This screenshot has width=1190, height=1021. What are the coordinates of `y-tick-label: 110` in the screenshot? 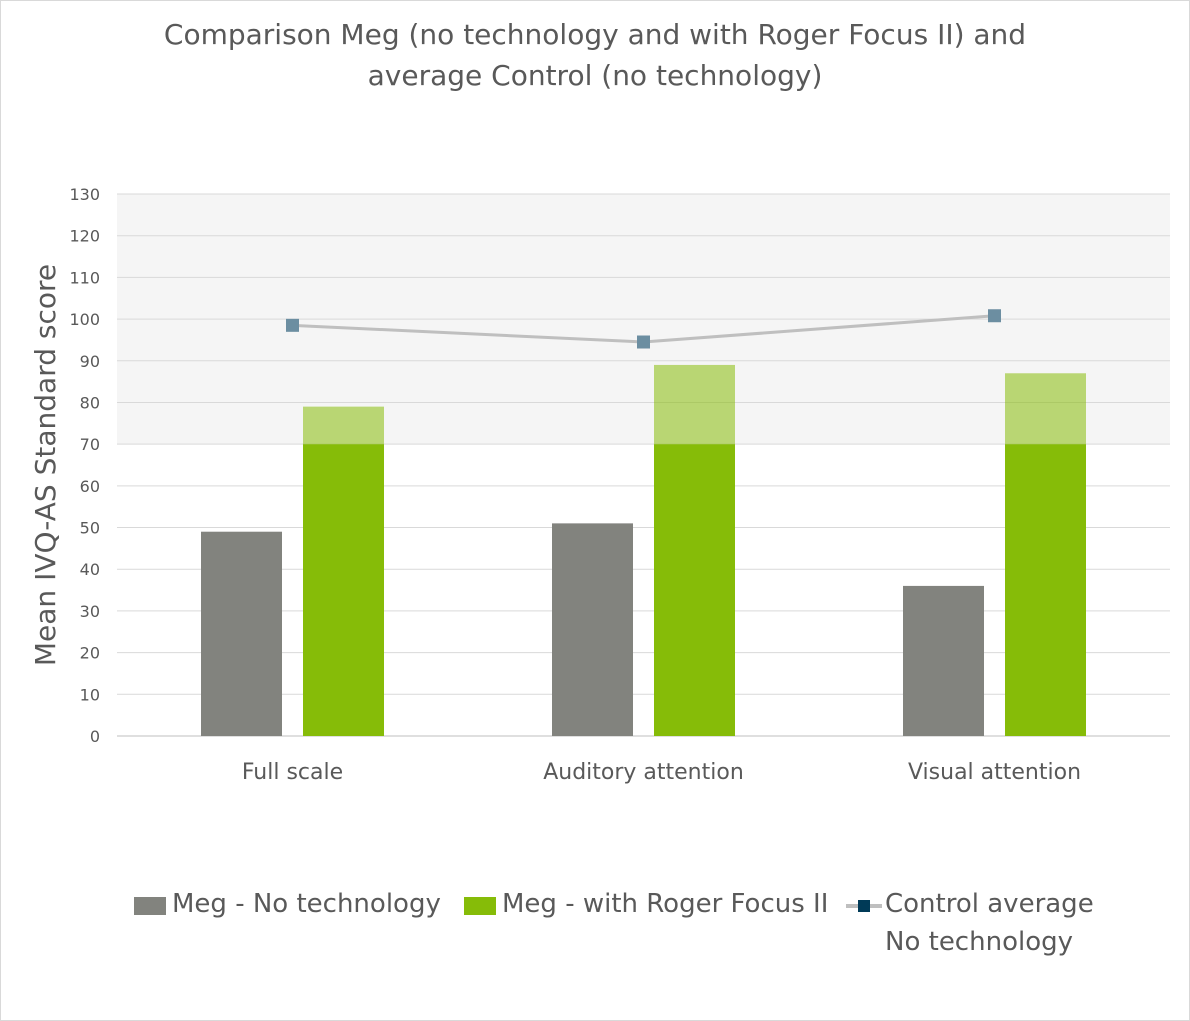 It's located at (84, 277).